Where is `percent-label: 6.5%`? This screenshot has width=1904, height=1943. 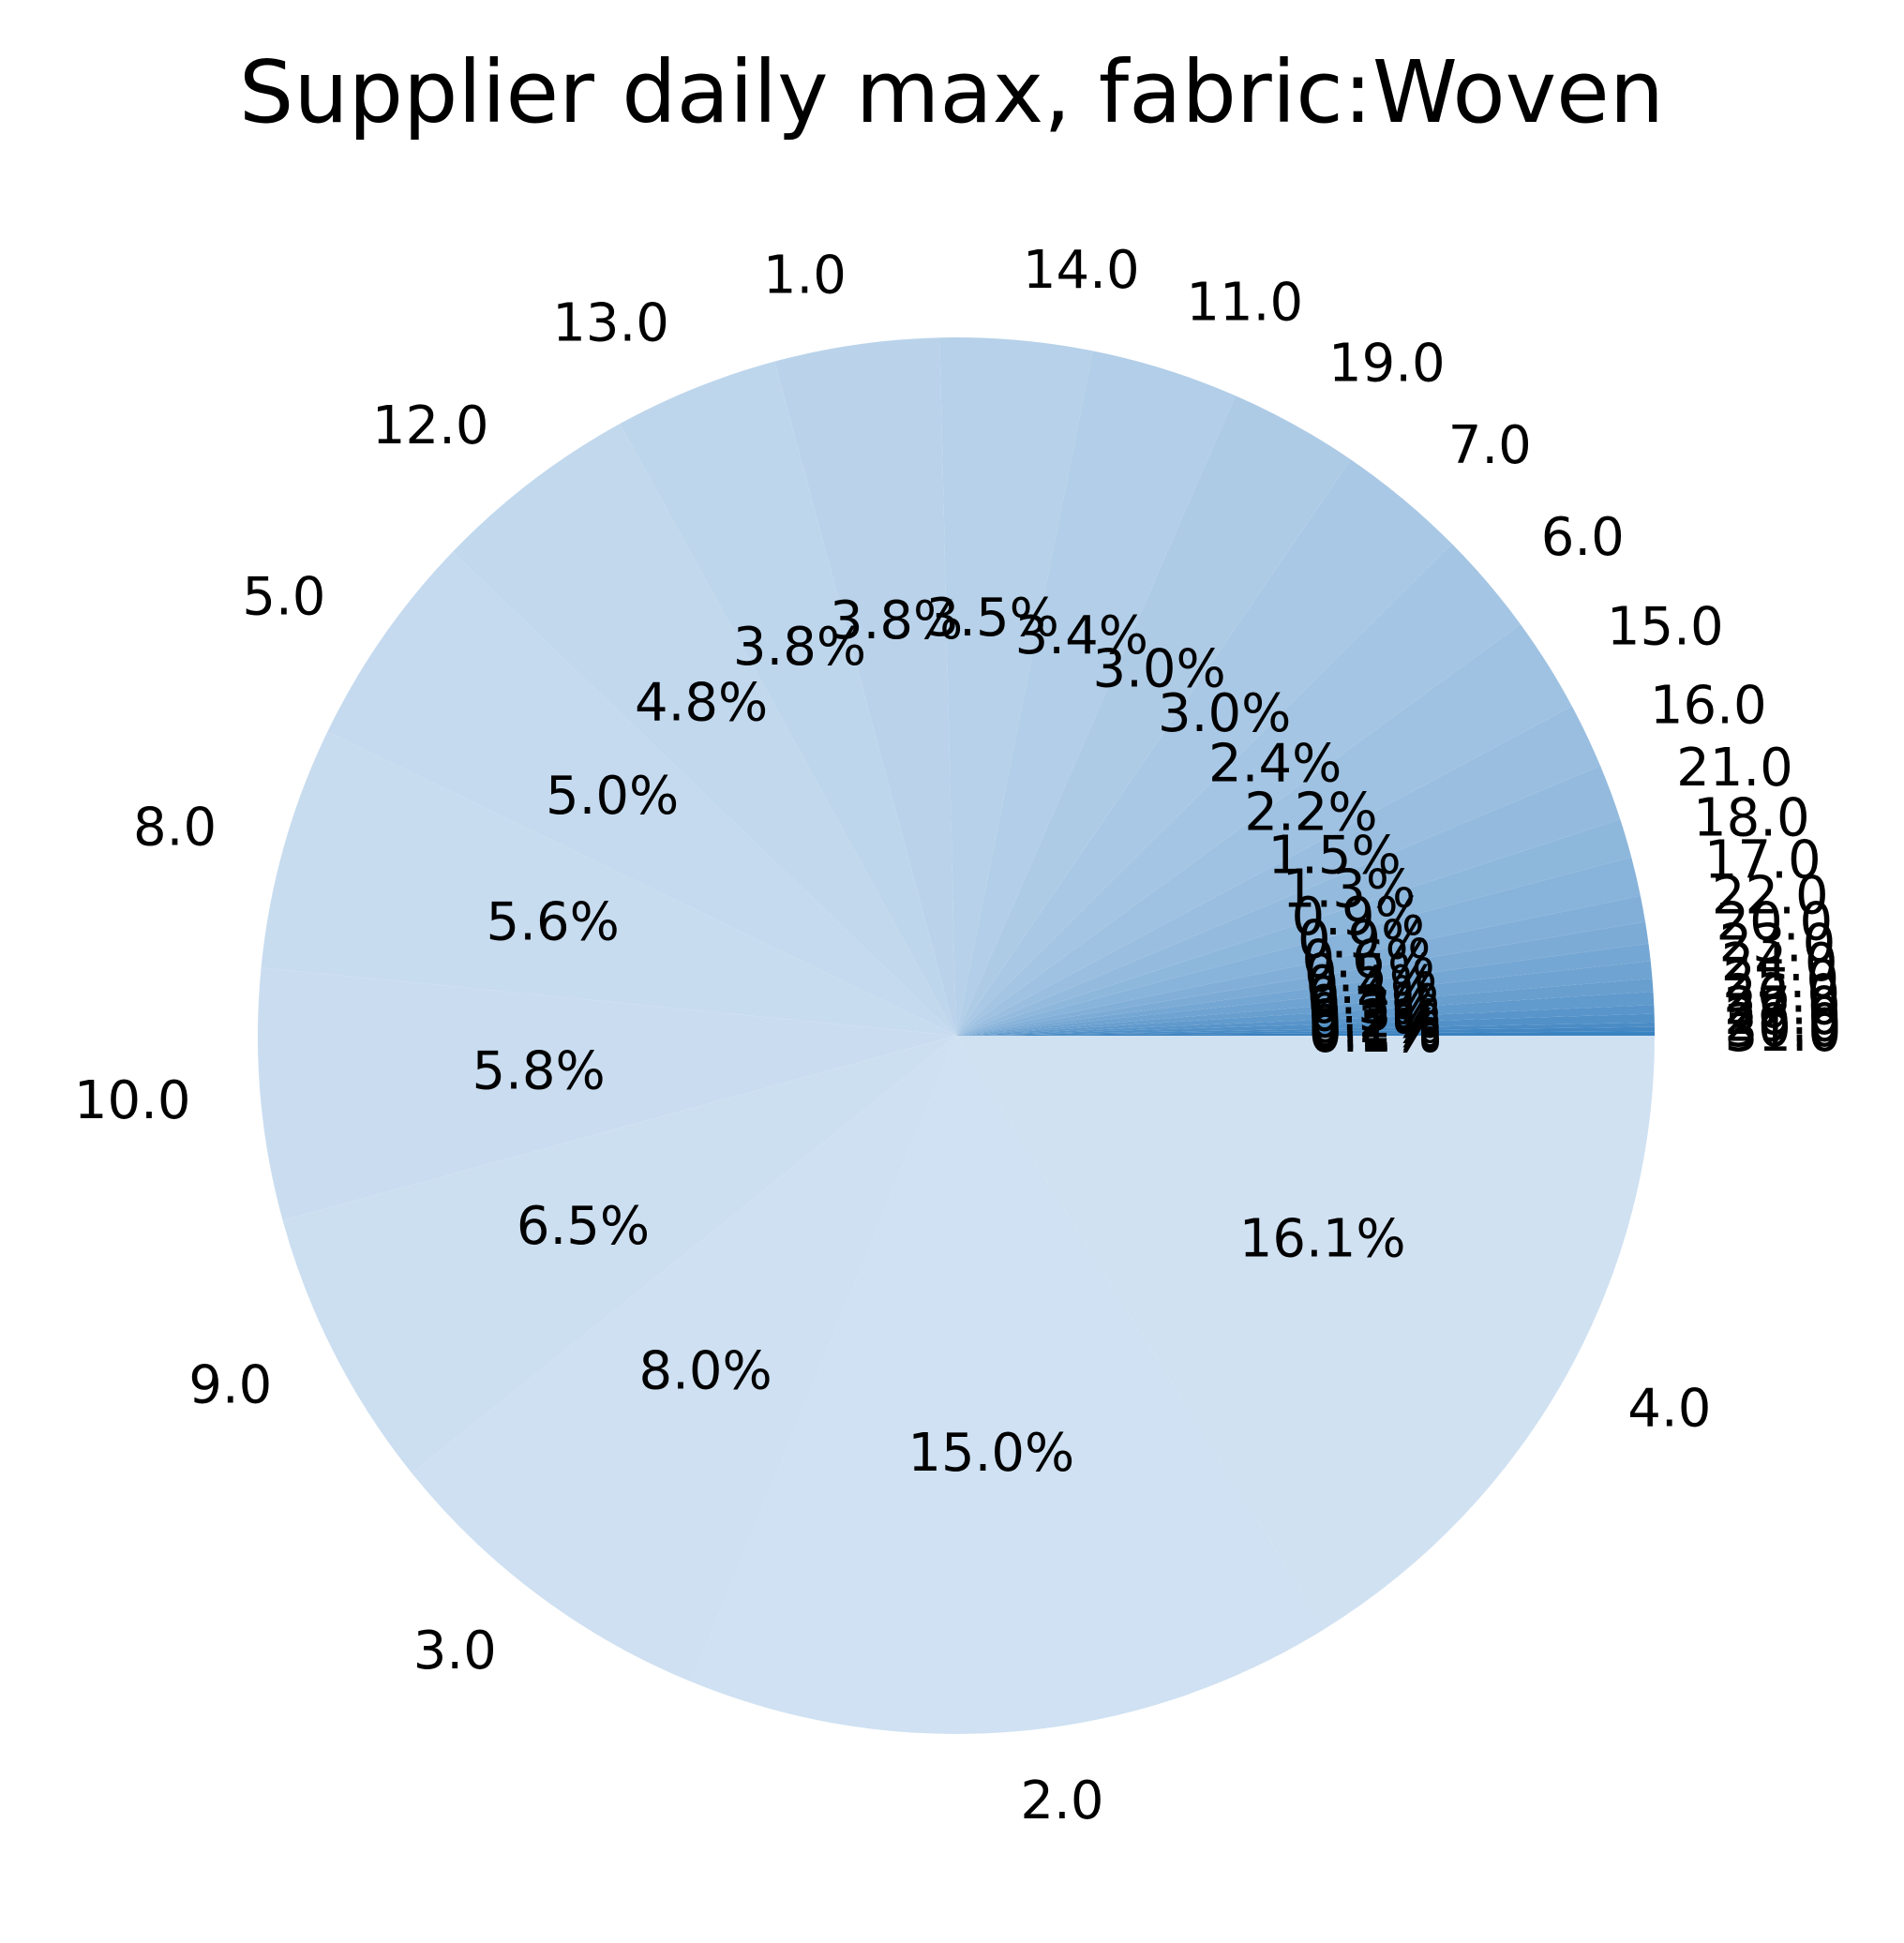
percent-label: 6.5% is located at coordinates (583, 1226).